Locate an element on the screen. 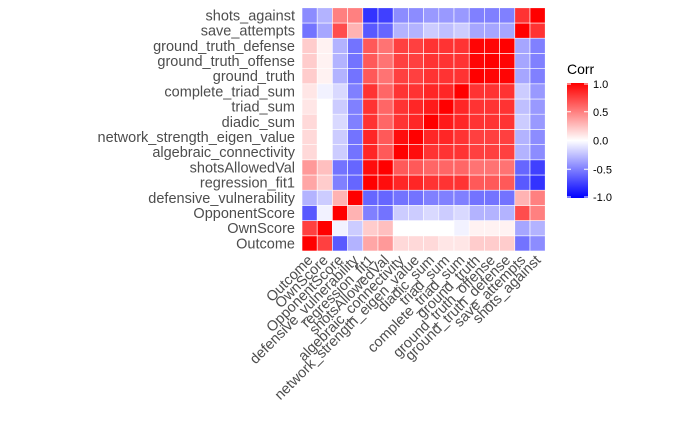 This screenshot has height=432, width=700. y-tick-label-save_attempts: save_attempts is located at coordinates (248, 32).